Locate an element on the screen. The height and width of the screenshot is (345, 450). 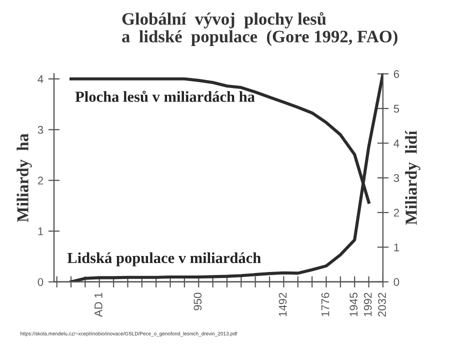
x-tick-label: 2032 is located at coordinates (382, 304).